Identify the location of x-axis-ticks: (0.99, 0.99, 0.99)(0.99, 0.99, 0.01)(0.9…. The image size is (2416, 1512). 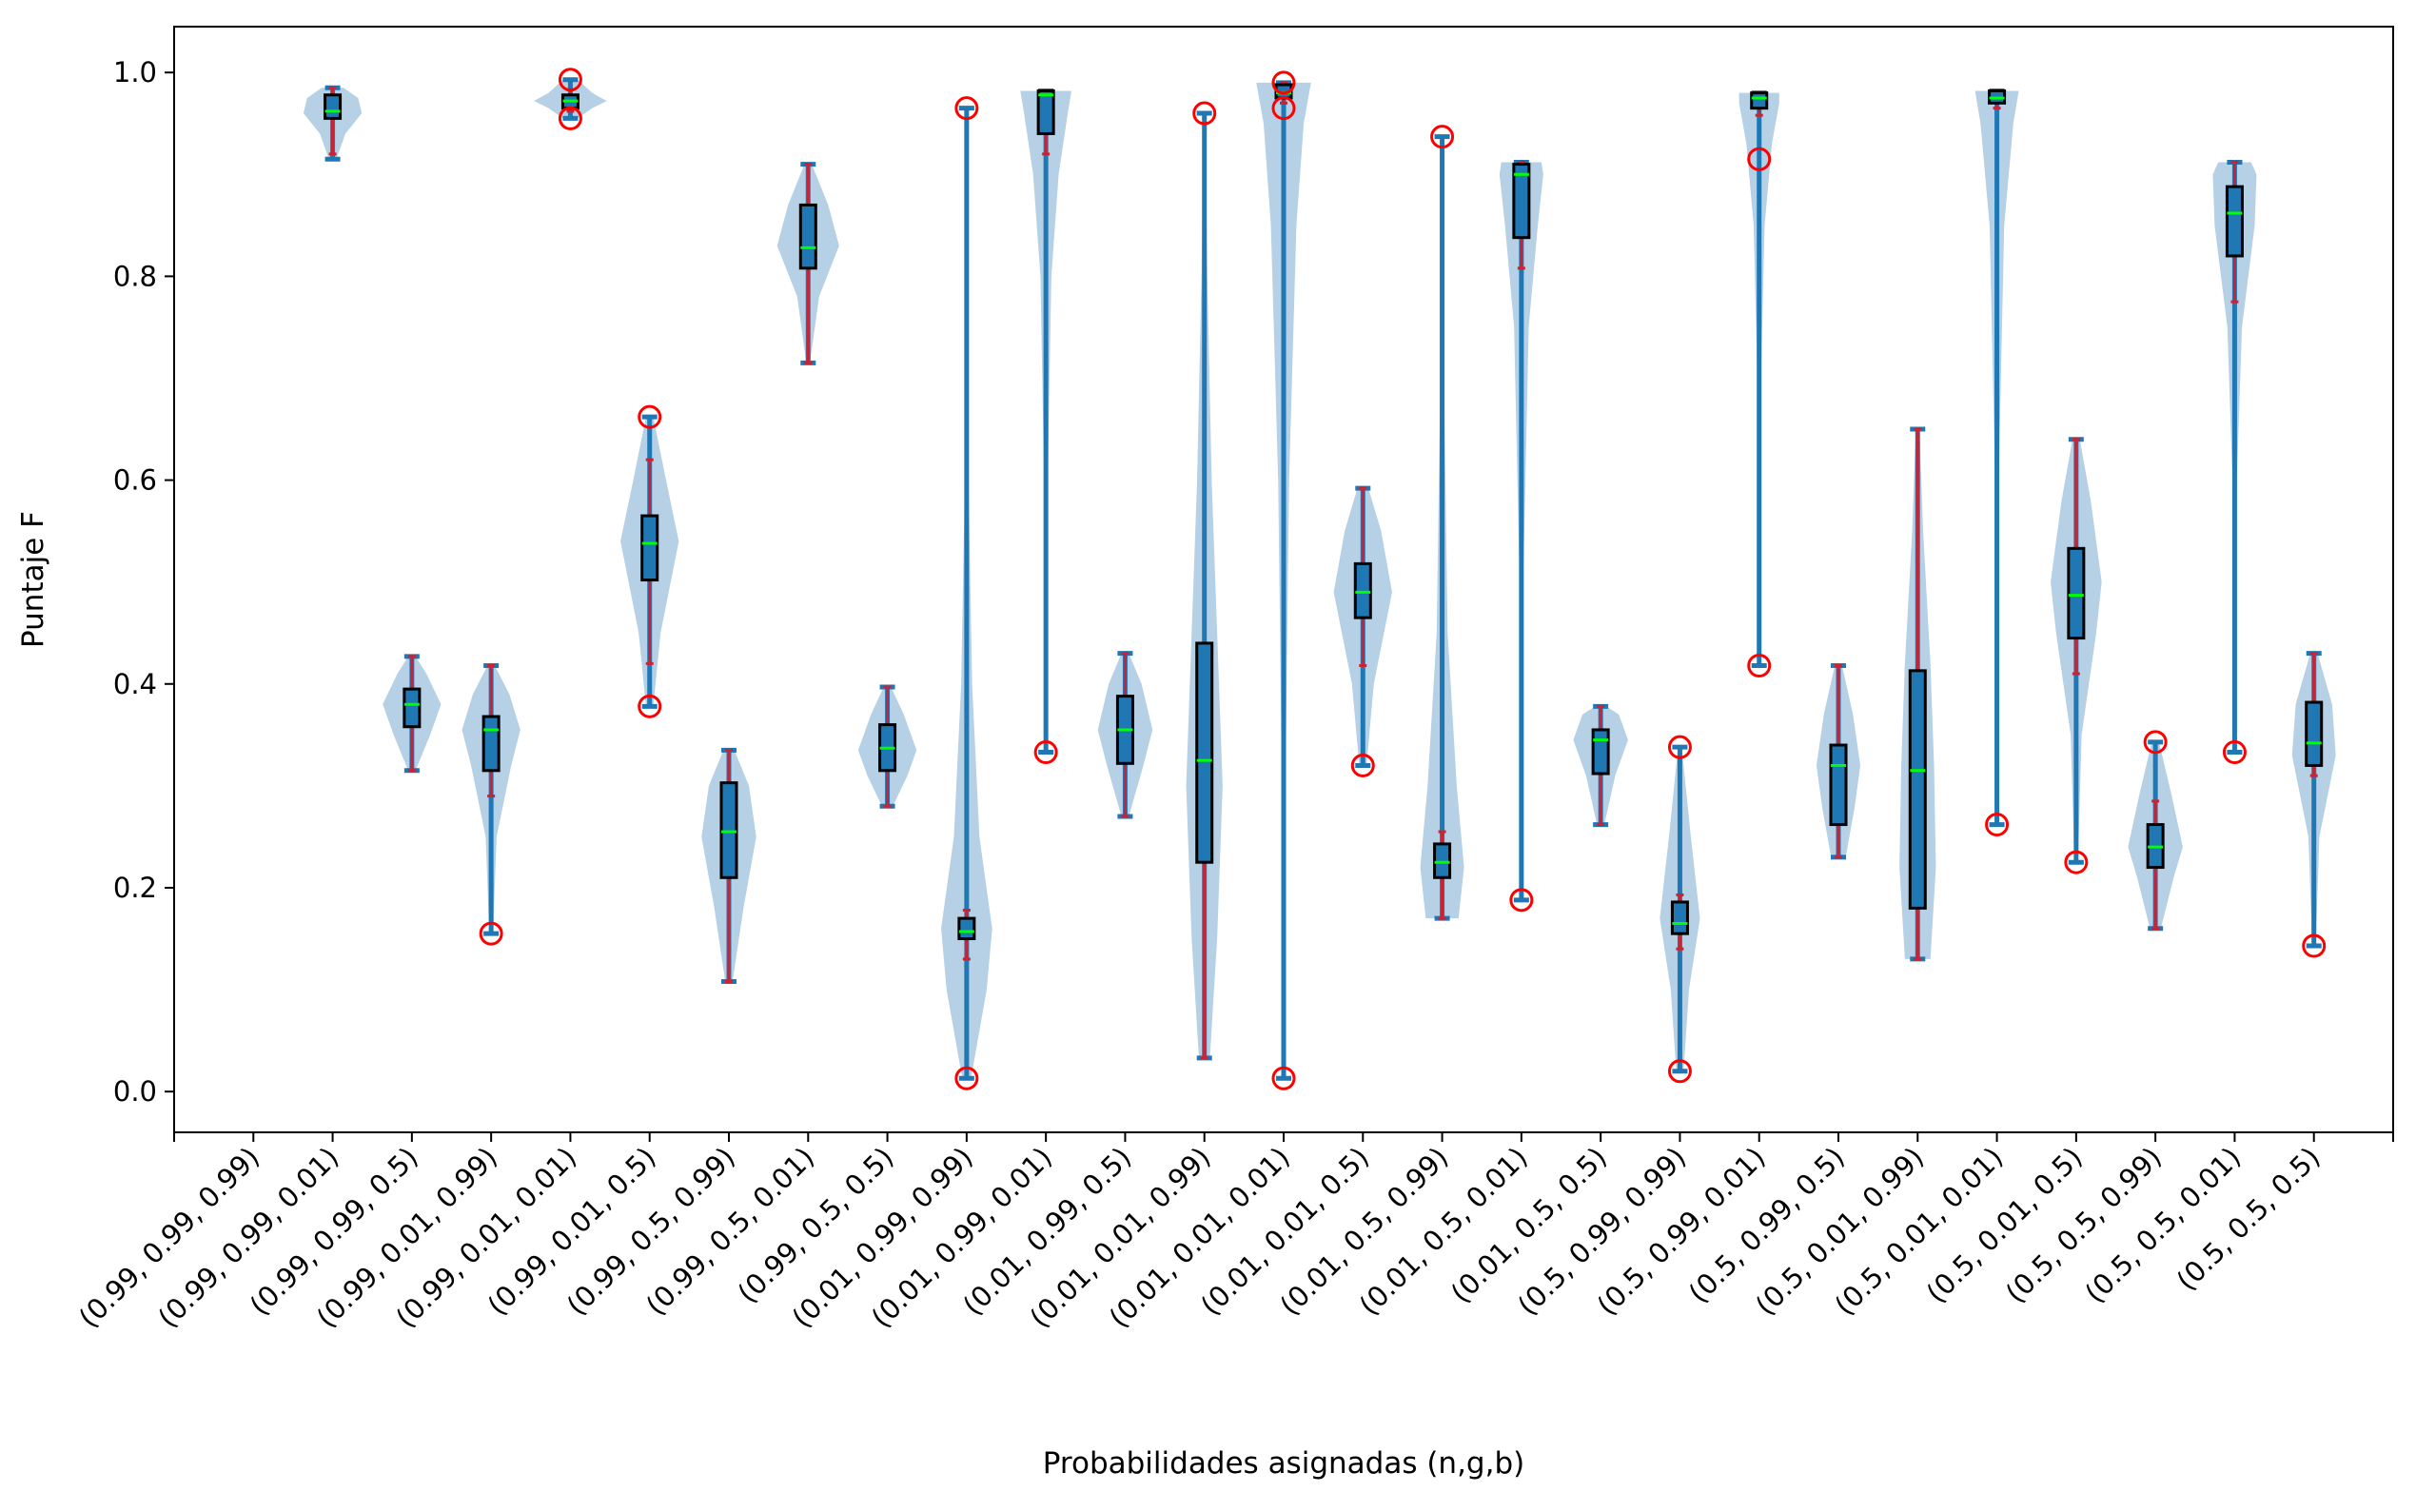
(1233, 1233).